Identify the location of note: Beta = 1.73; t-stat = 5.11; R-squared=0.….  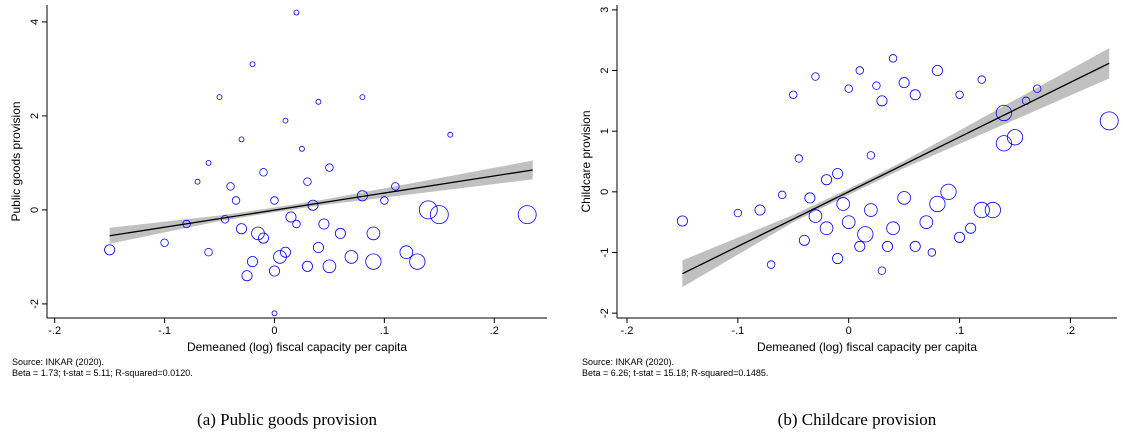
(102, 373).